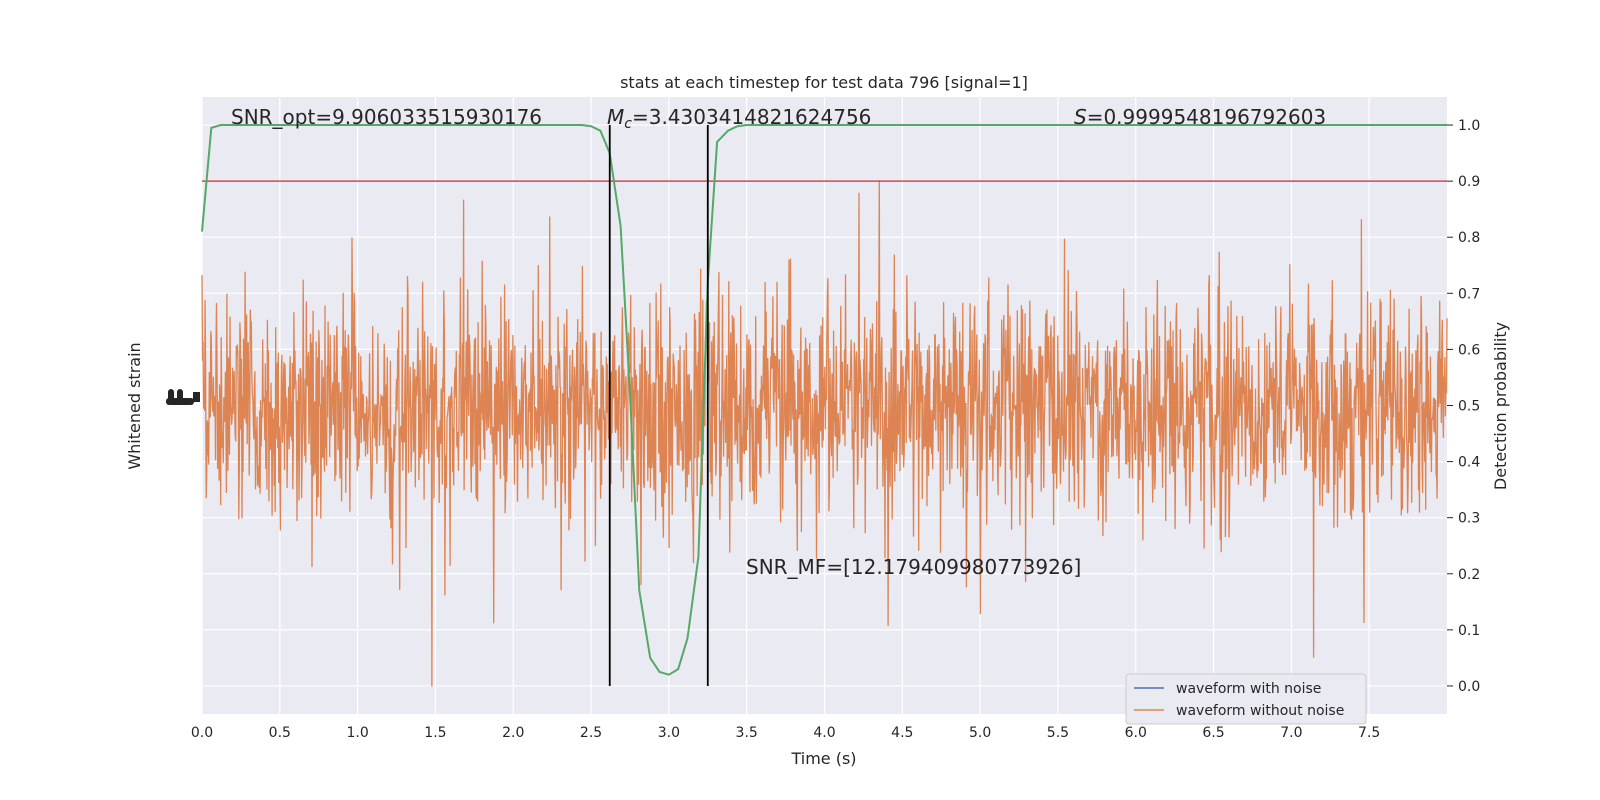  What do you see at coordinates (280, 733) in the screenshot?
I see `x-tick-label: 0.5` at bounding box center [280, 733].